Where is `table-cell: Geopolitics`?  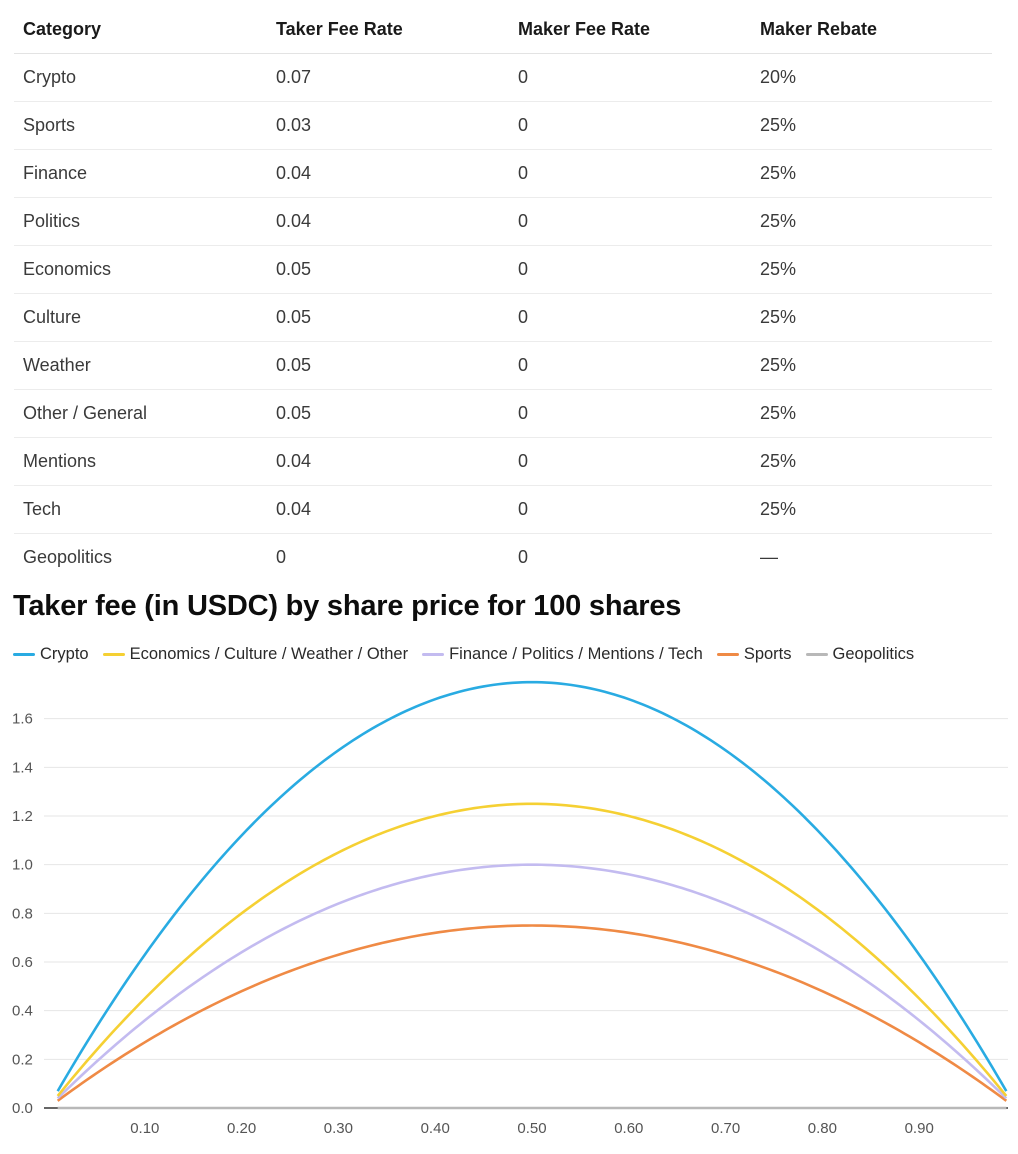
table-cell: Geopolitics is located at coordinates (68, 557).